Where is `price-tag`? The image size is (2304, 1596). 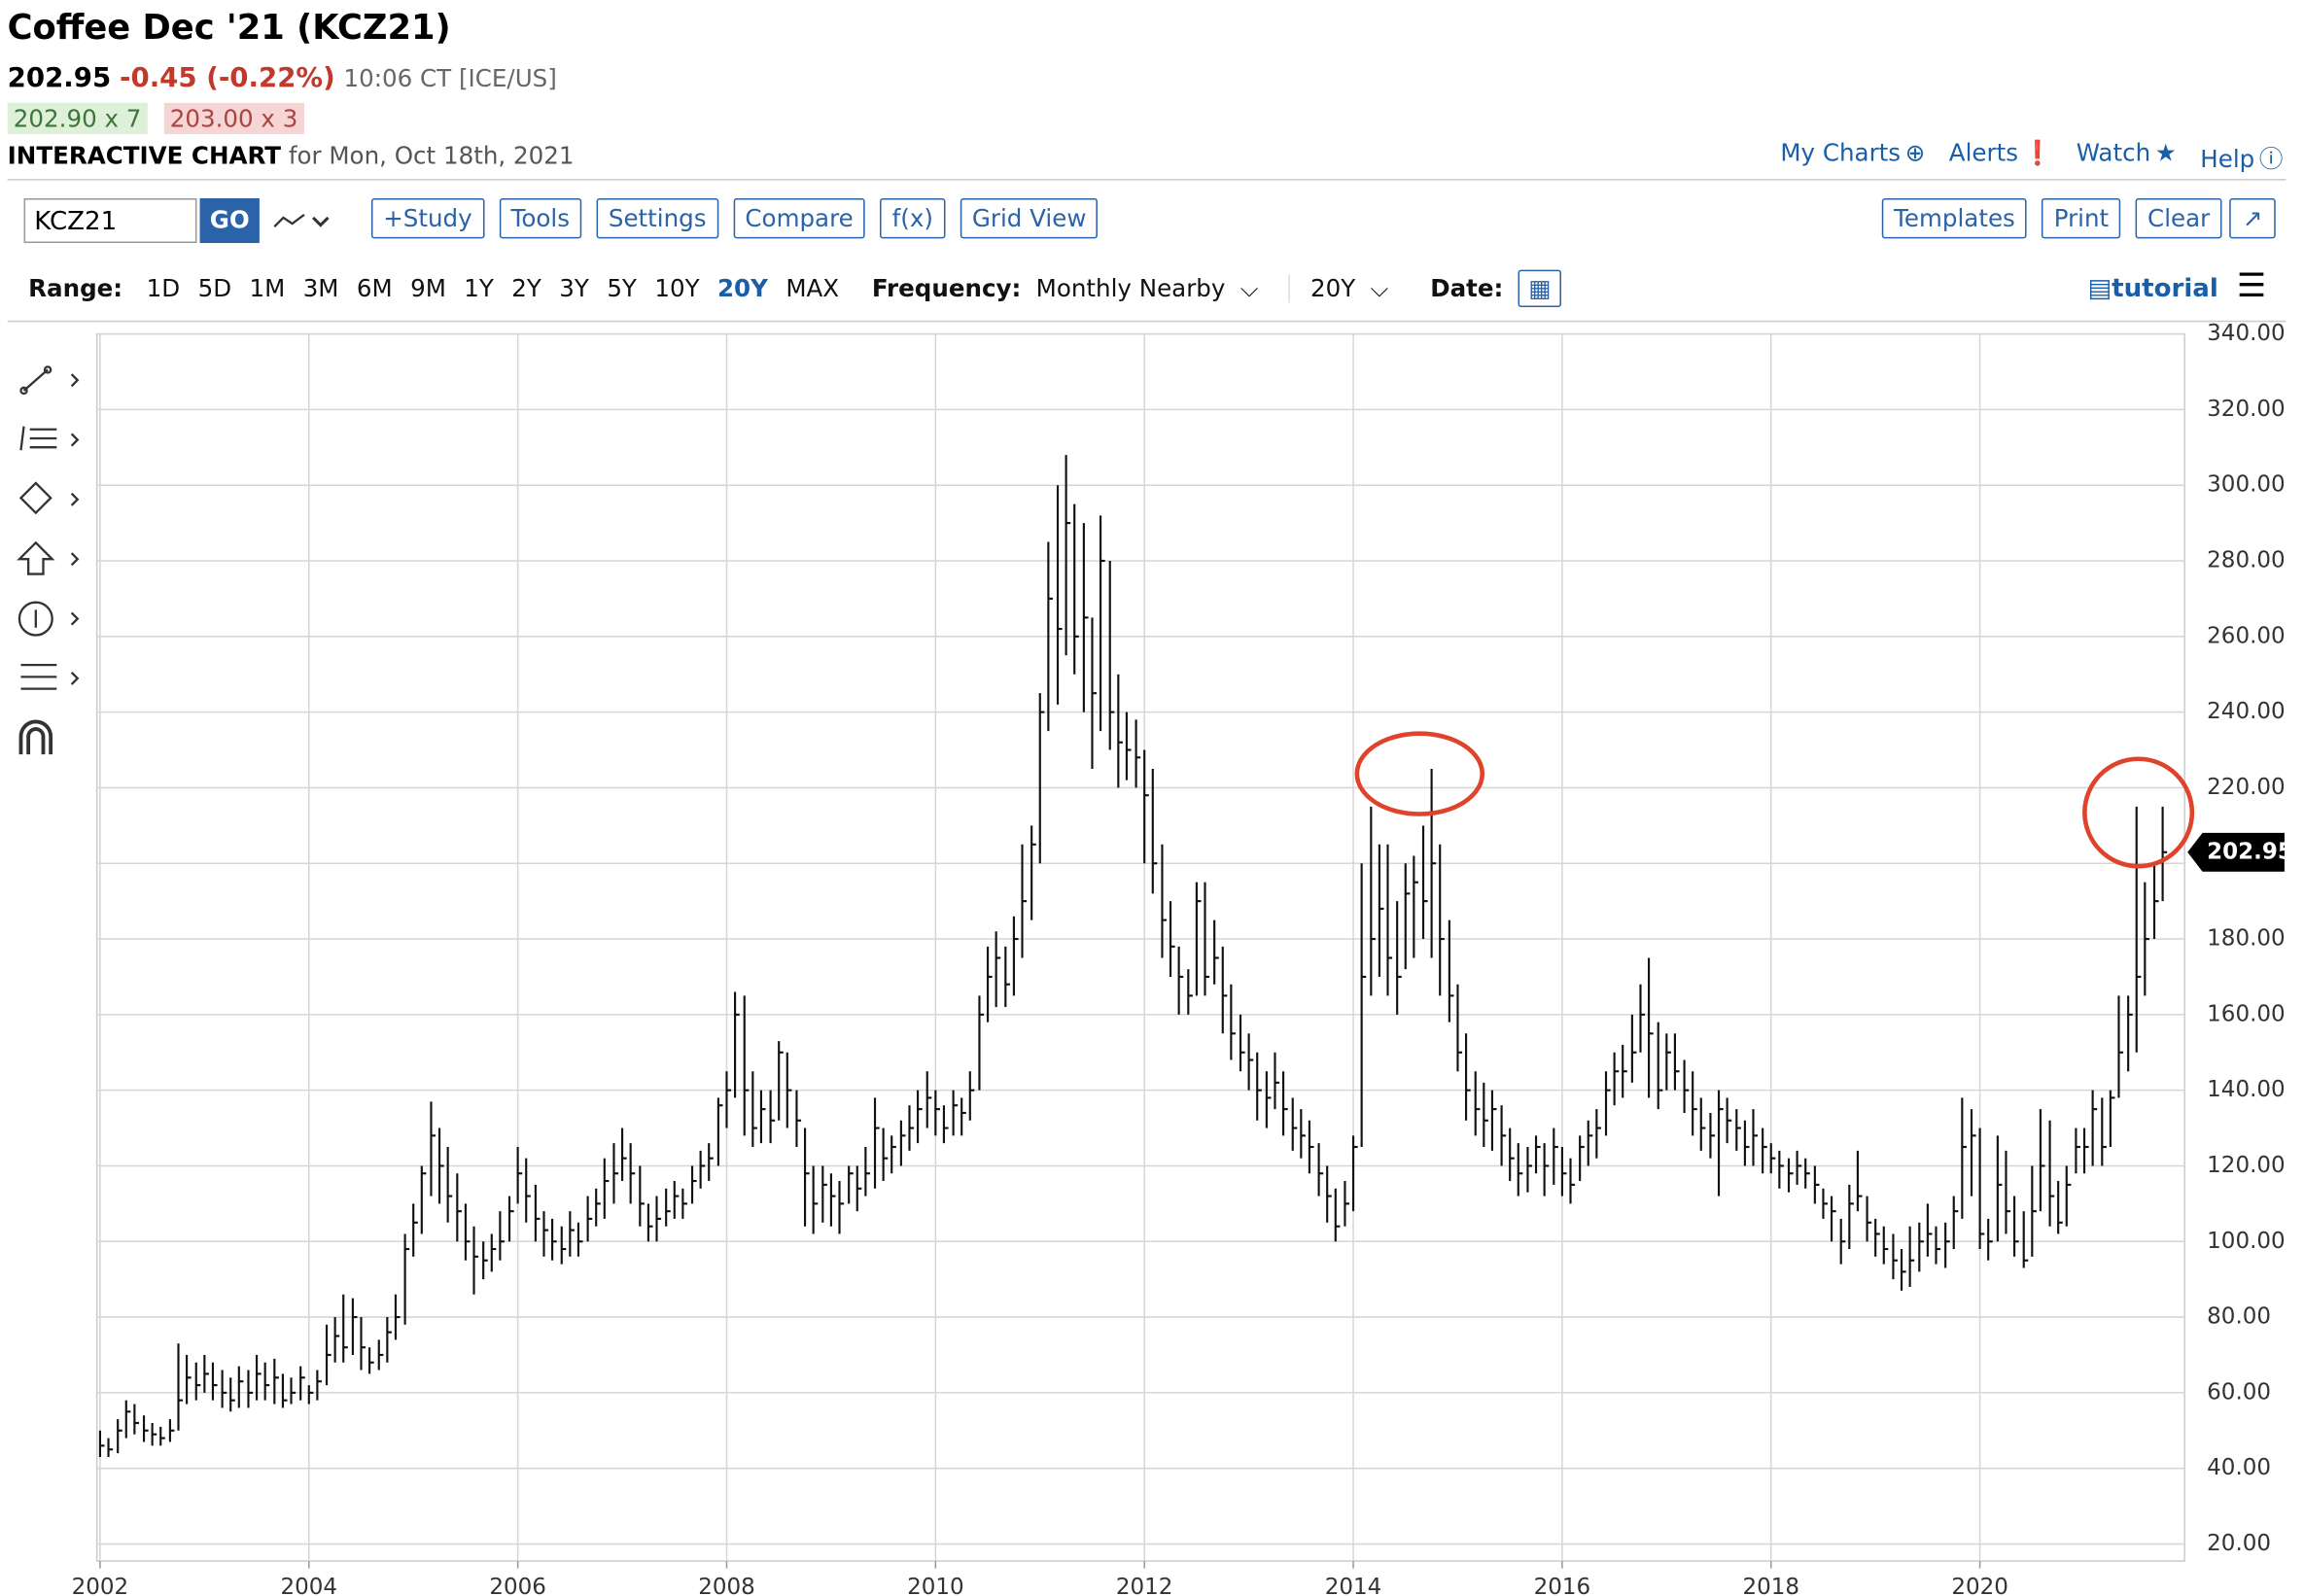 price-tag is located at coordinates (2236, 852).